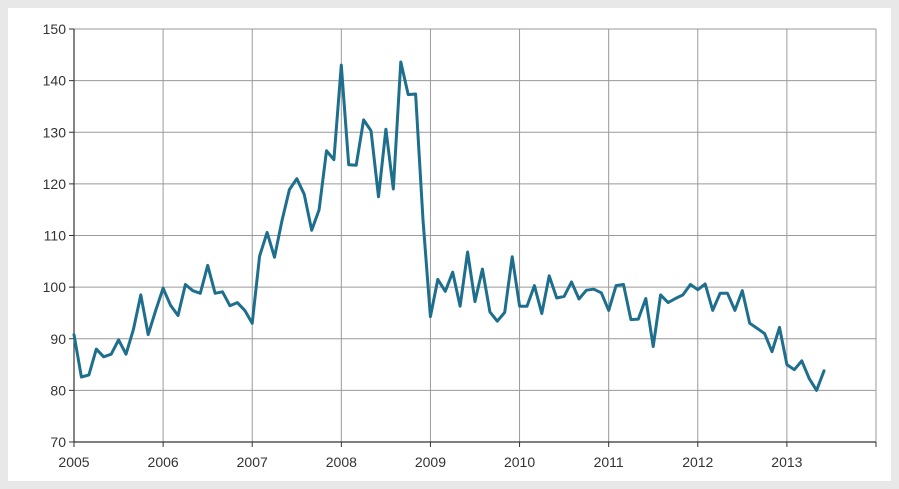  Describe the element at coordinates (55, 29) in the screenshot. I see `y-tick-label: 150` at that location.